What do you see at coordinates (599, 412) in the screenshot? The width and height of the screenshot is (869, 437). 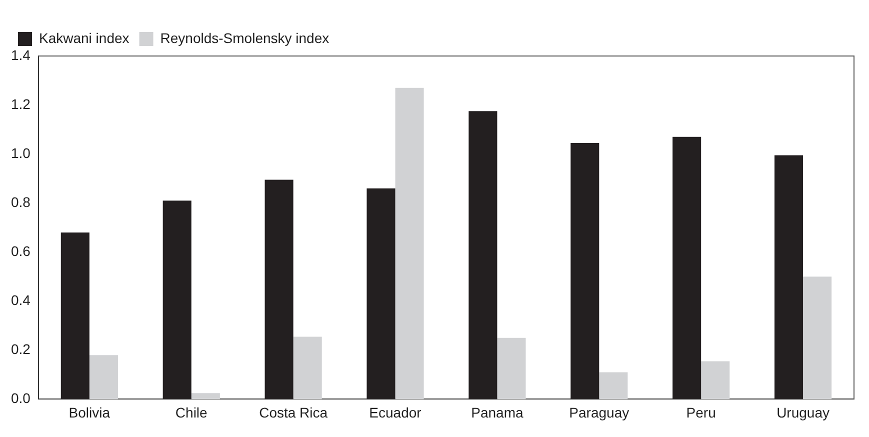 I see `x-tick-label: Paraguay` at bounding box center [599, 412].